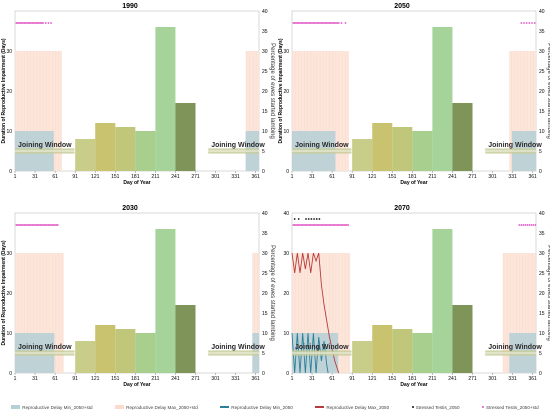  I want to click on y-right-tick-label: 35, so click(265, 234).